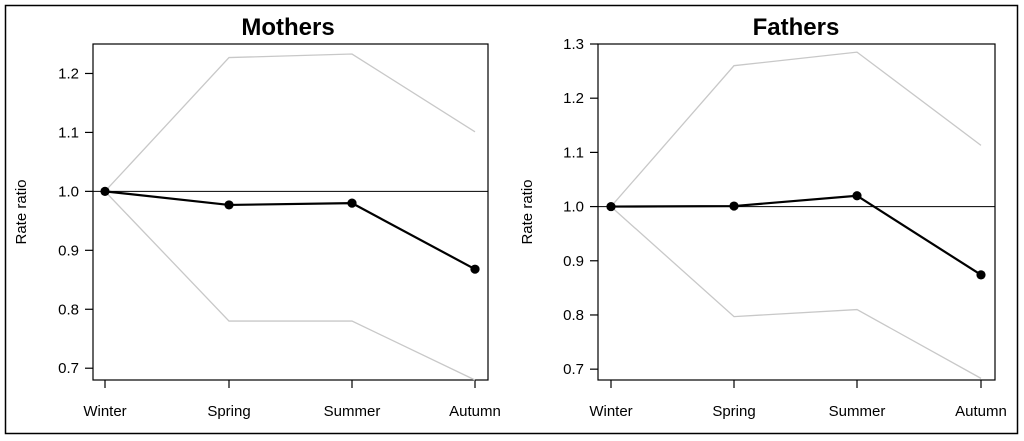 The width and height of the screenshot is (1024, 441). I want to click on chart-title: Mothers, so click(287, 27).